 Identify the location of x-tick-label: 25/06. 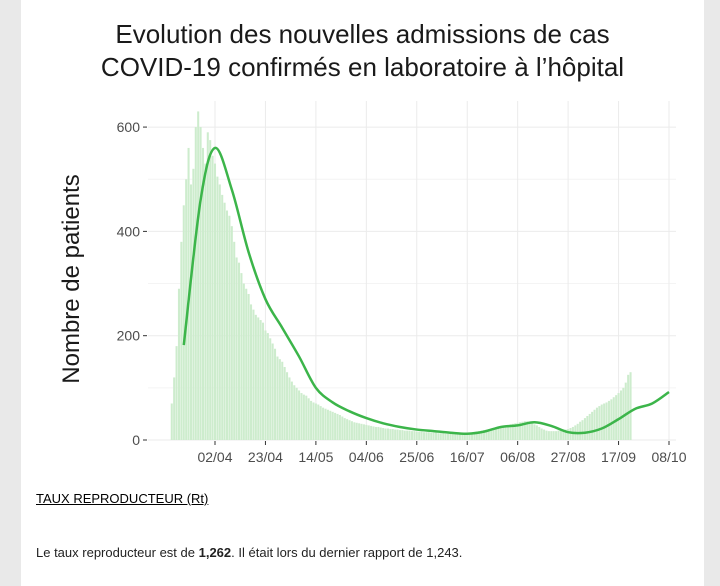
(416, 457).